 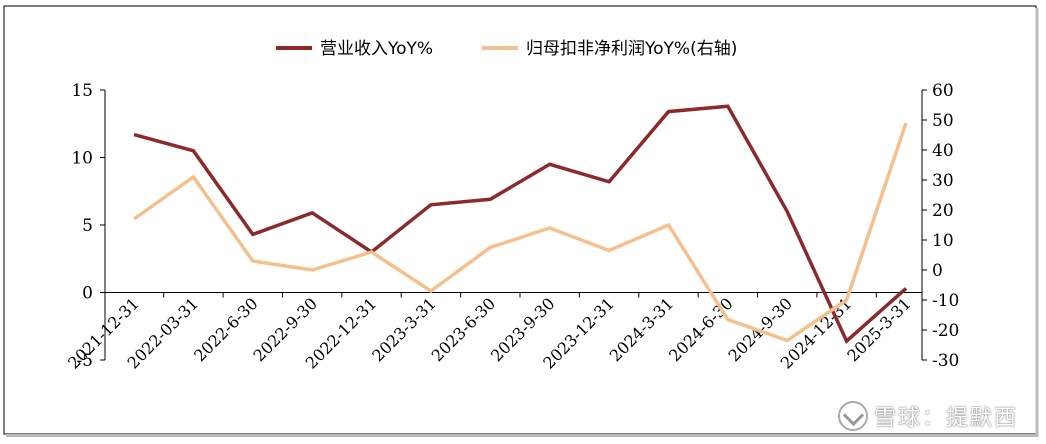 I want to click on right-axis-tick-label: 20, so click(x=943, y=211).